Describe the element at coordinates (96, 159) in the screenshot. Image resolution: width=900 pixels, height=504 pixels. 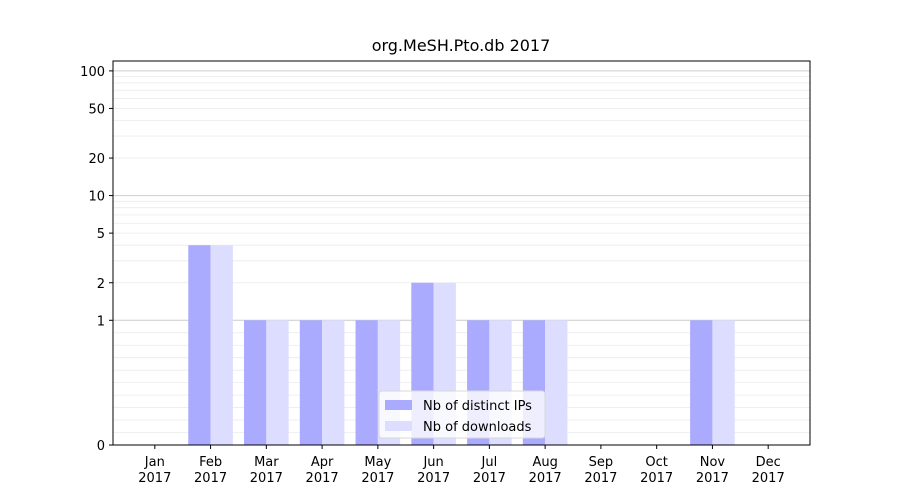
I see `y-tick-label: 20` at that location.